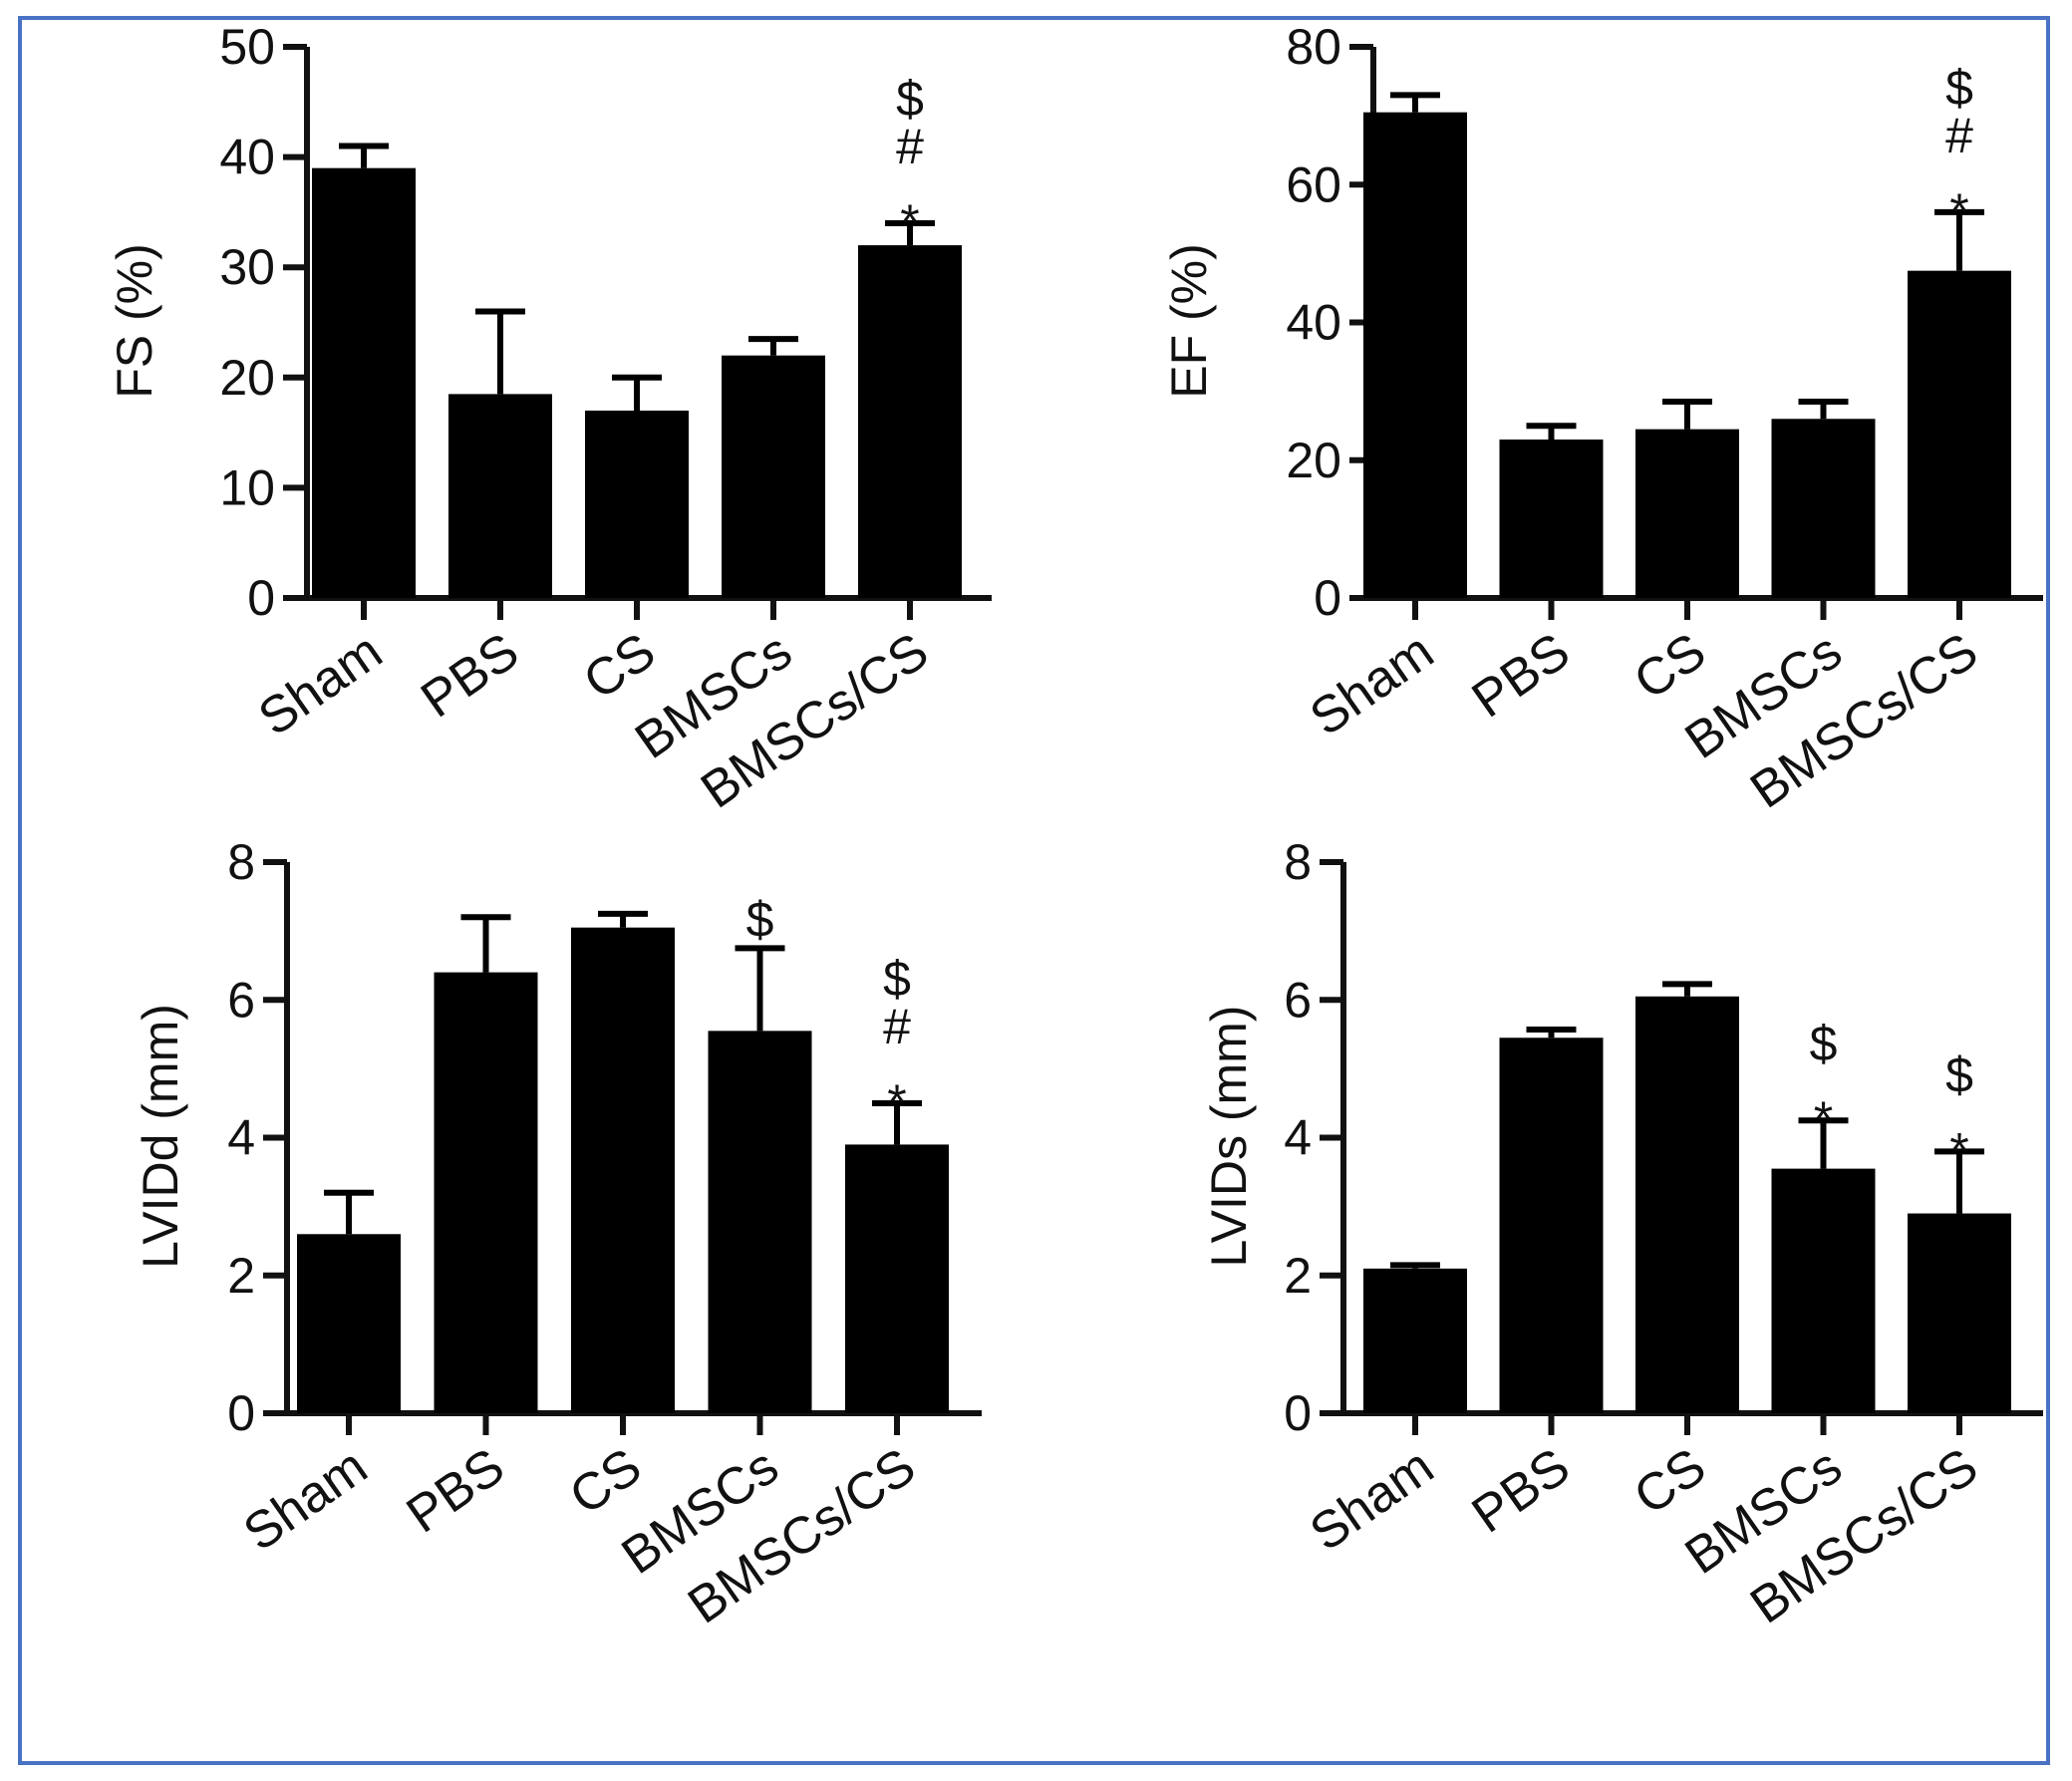 The height and width of the screenshot is (1781, 2072). Describe the element at coordinates (247, 487) in the screenshot. I see `y-tick-label: 10` at that location.